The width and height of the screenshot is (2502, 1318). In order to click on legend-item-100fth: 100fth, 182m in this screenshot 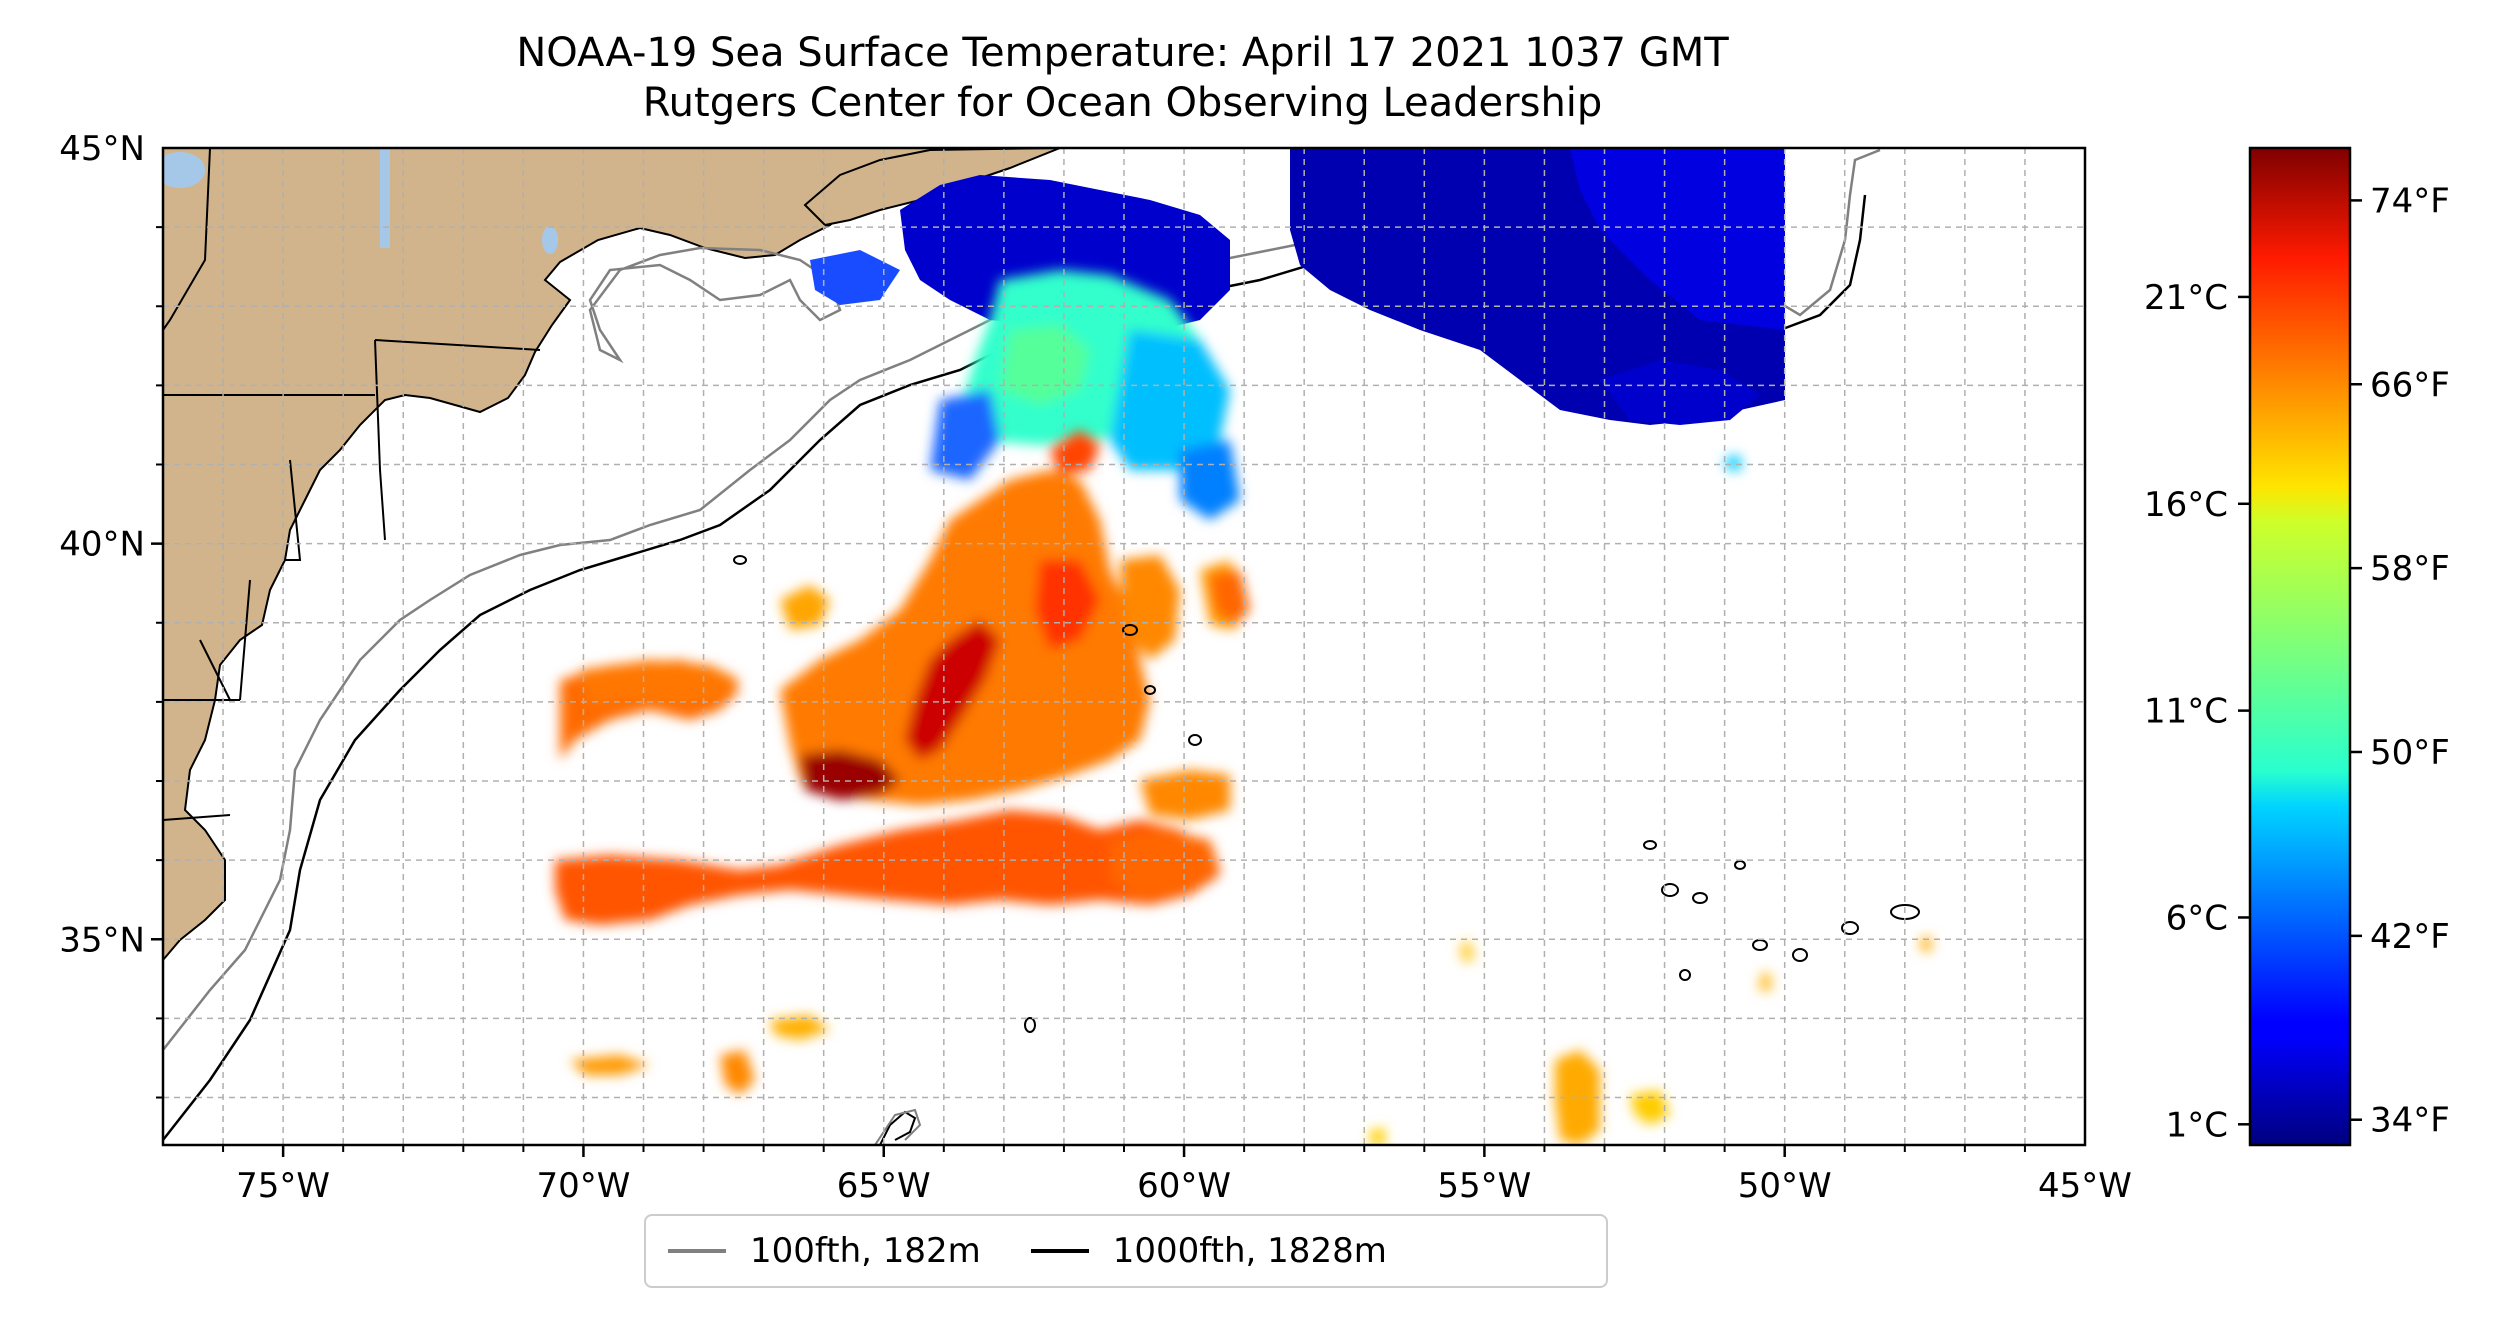, I will do `click(824, 1251)`.